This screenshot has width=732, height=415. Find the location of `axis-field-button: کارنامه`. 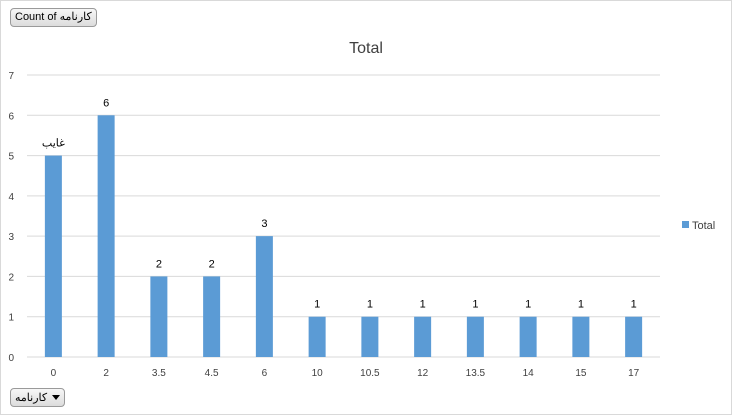

axis-field-button: کارنامه is located at coordinates (38, 397).